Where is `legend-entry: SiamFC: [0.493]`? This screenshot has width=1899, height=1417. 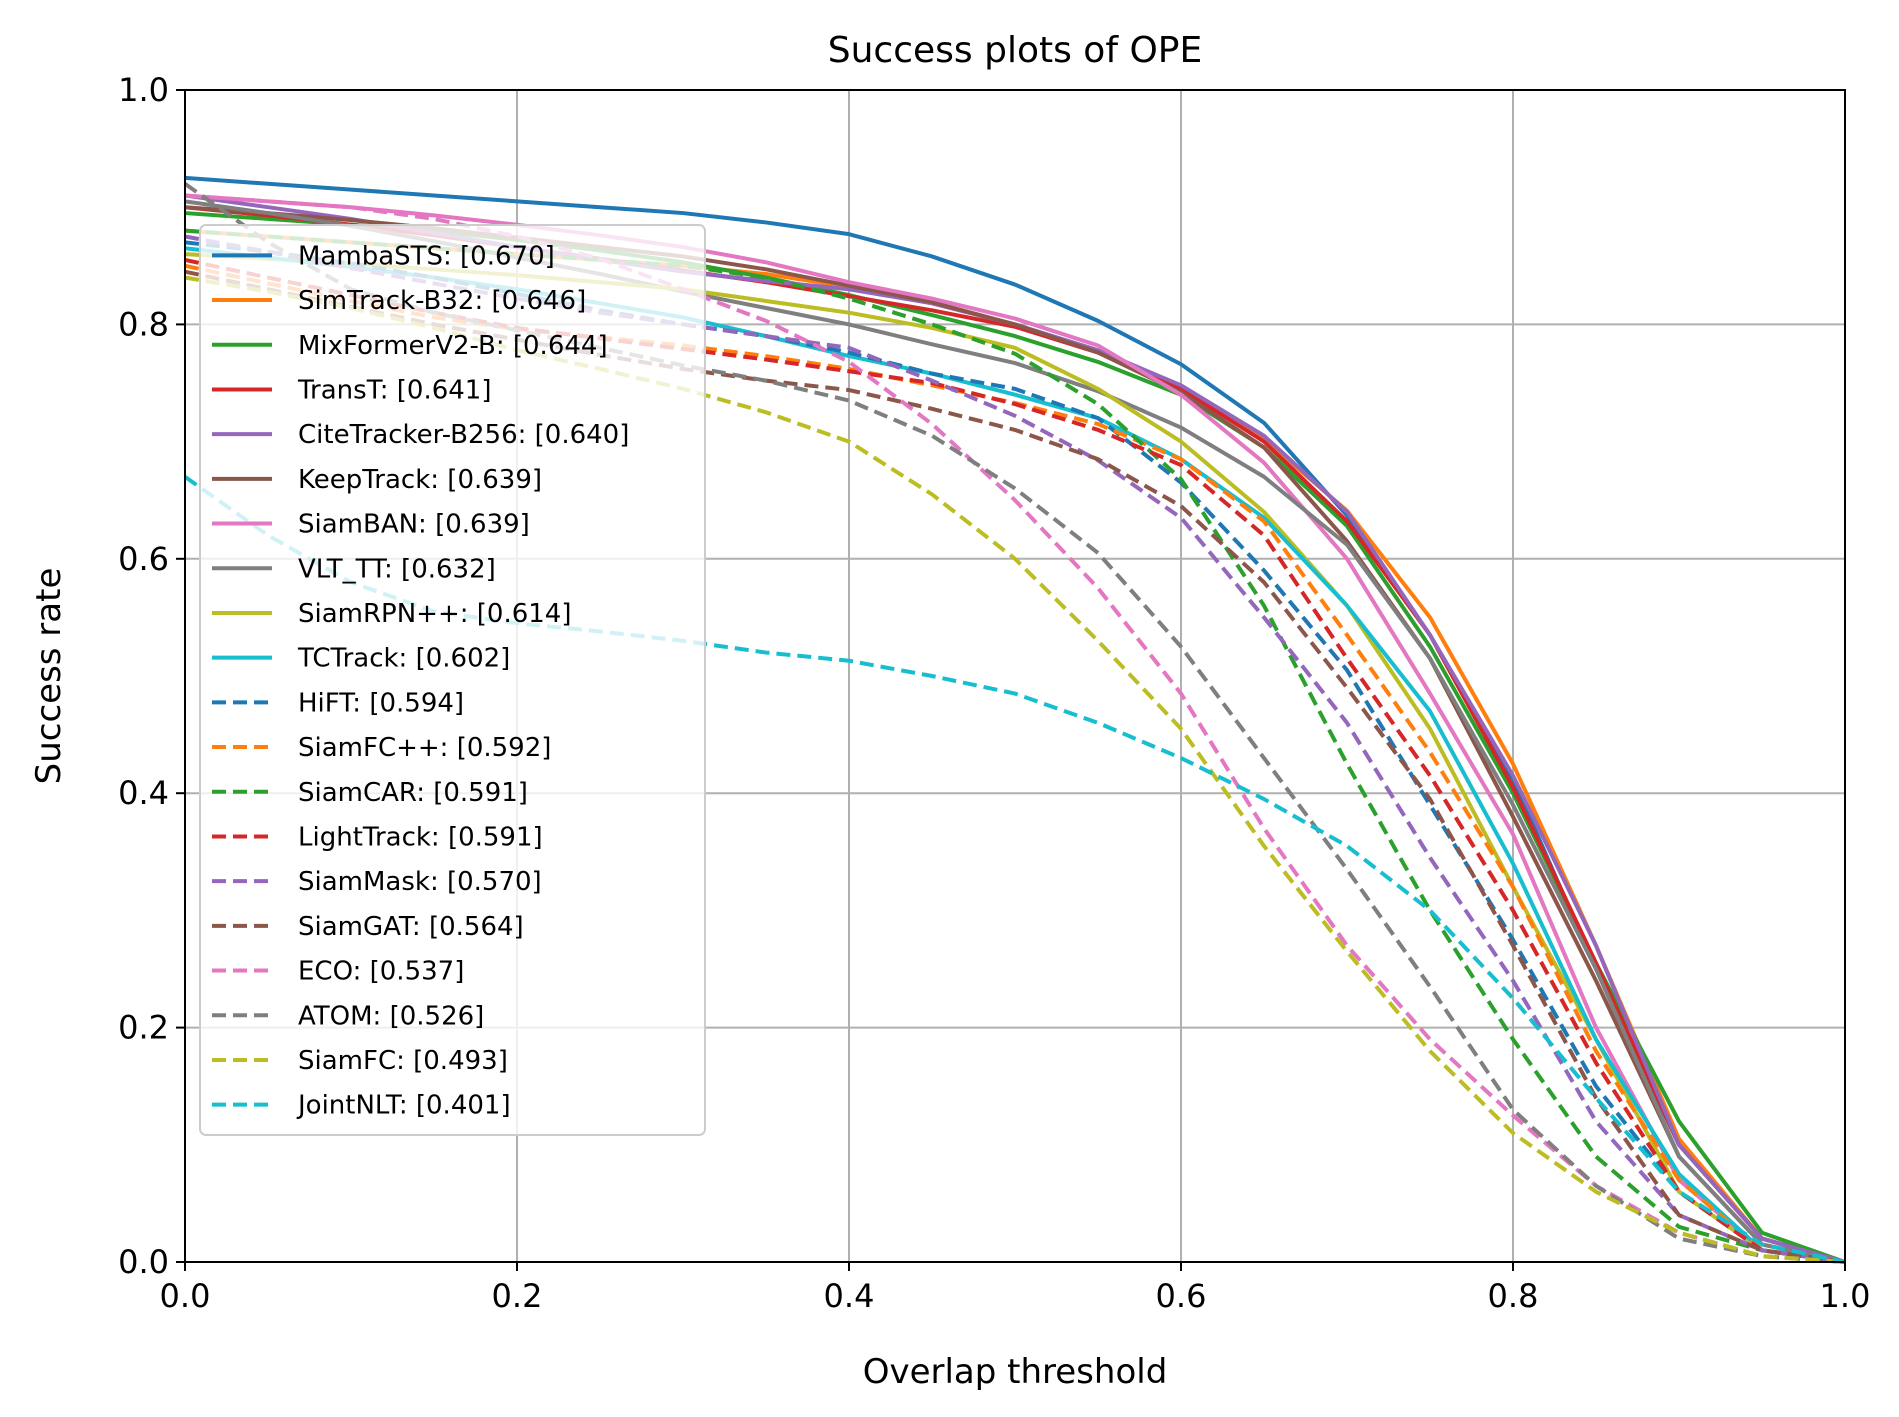 legend-entry: SiamFC: [0.493] is located at coordinates (403, 1061).